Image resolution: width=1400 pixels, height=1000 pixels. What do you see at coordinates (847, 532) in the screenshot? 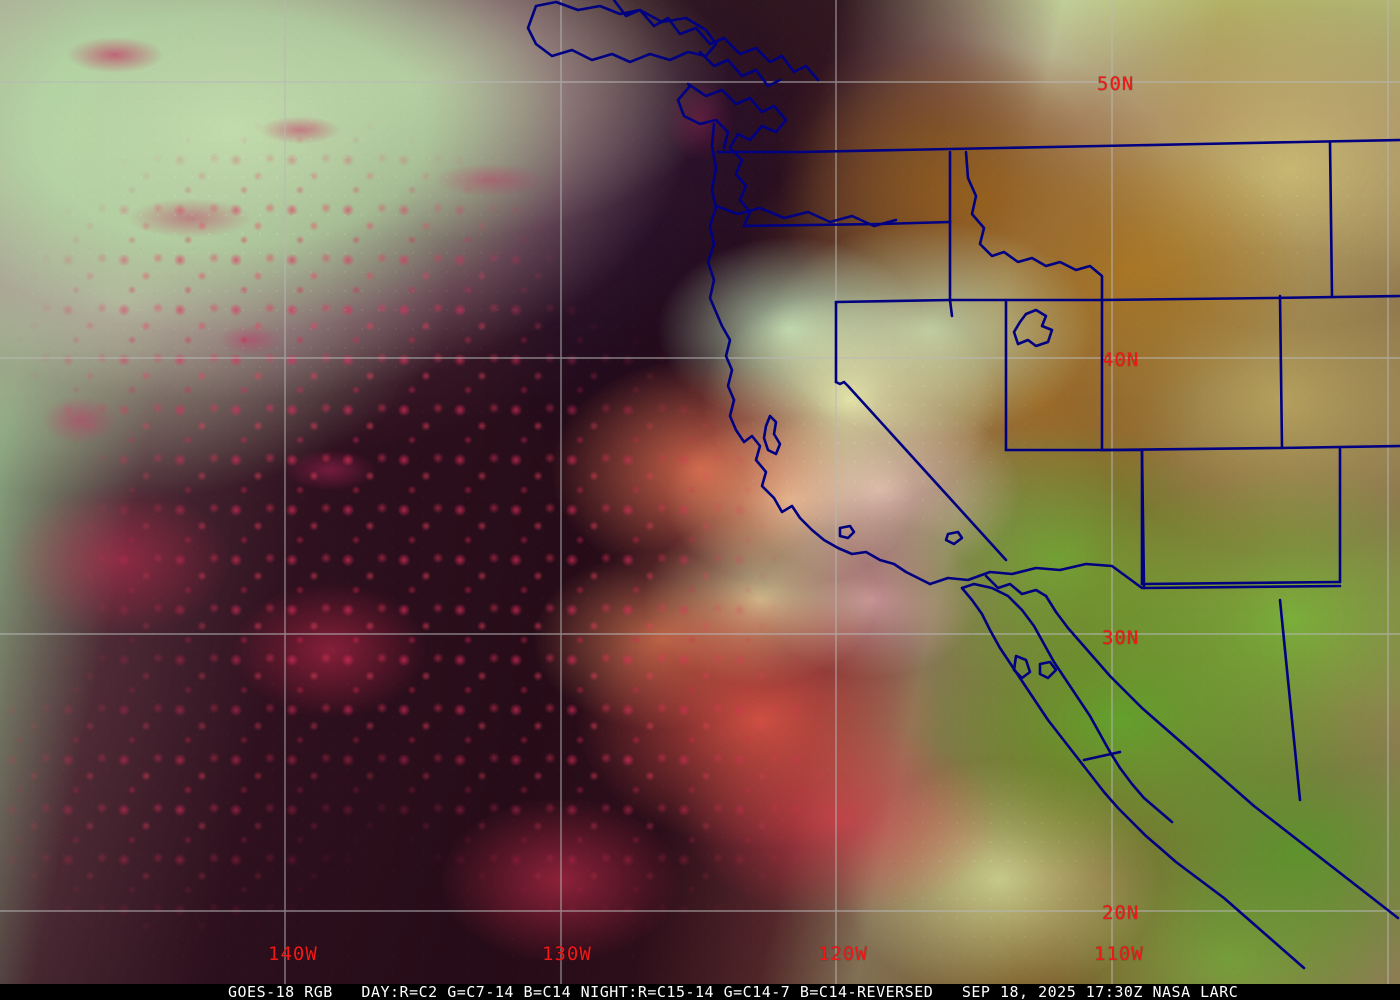
I see `lake-salton-sea` at bounding box center [847, 532].